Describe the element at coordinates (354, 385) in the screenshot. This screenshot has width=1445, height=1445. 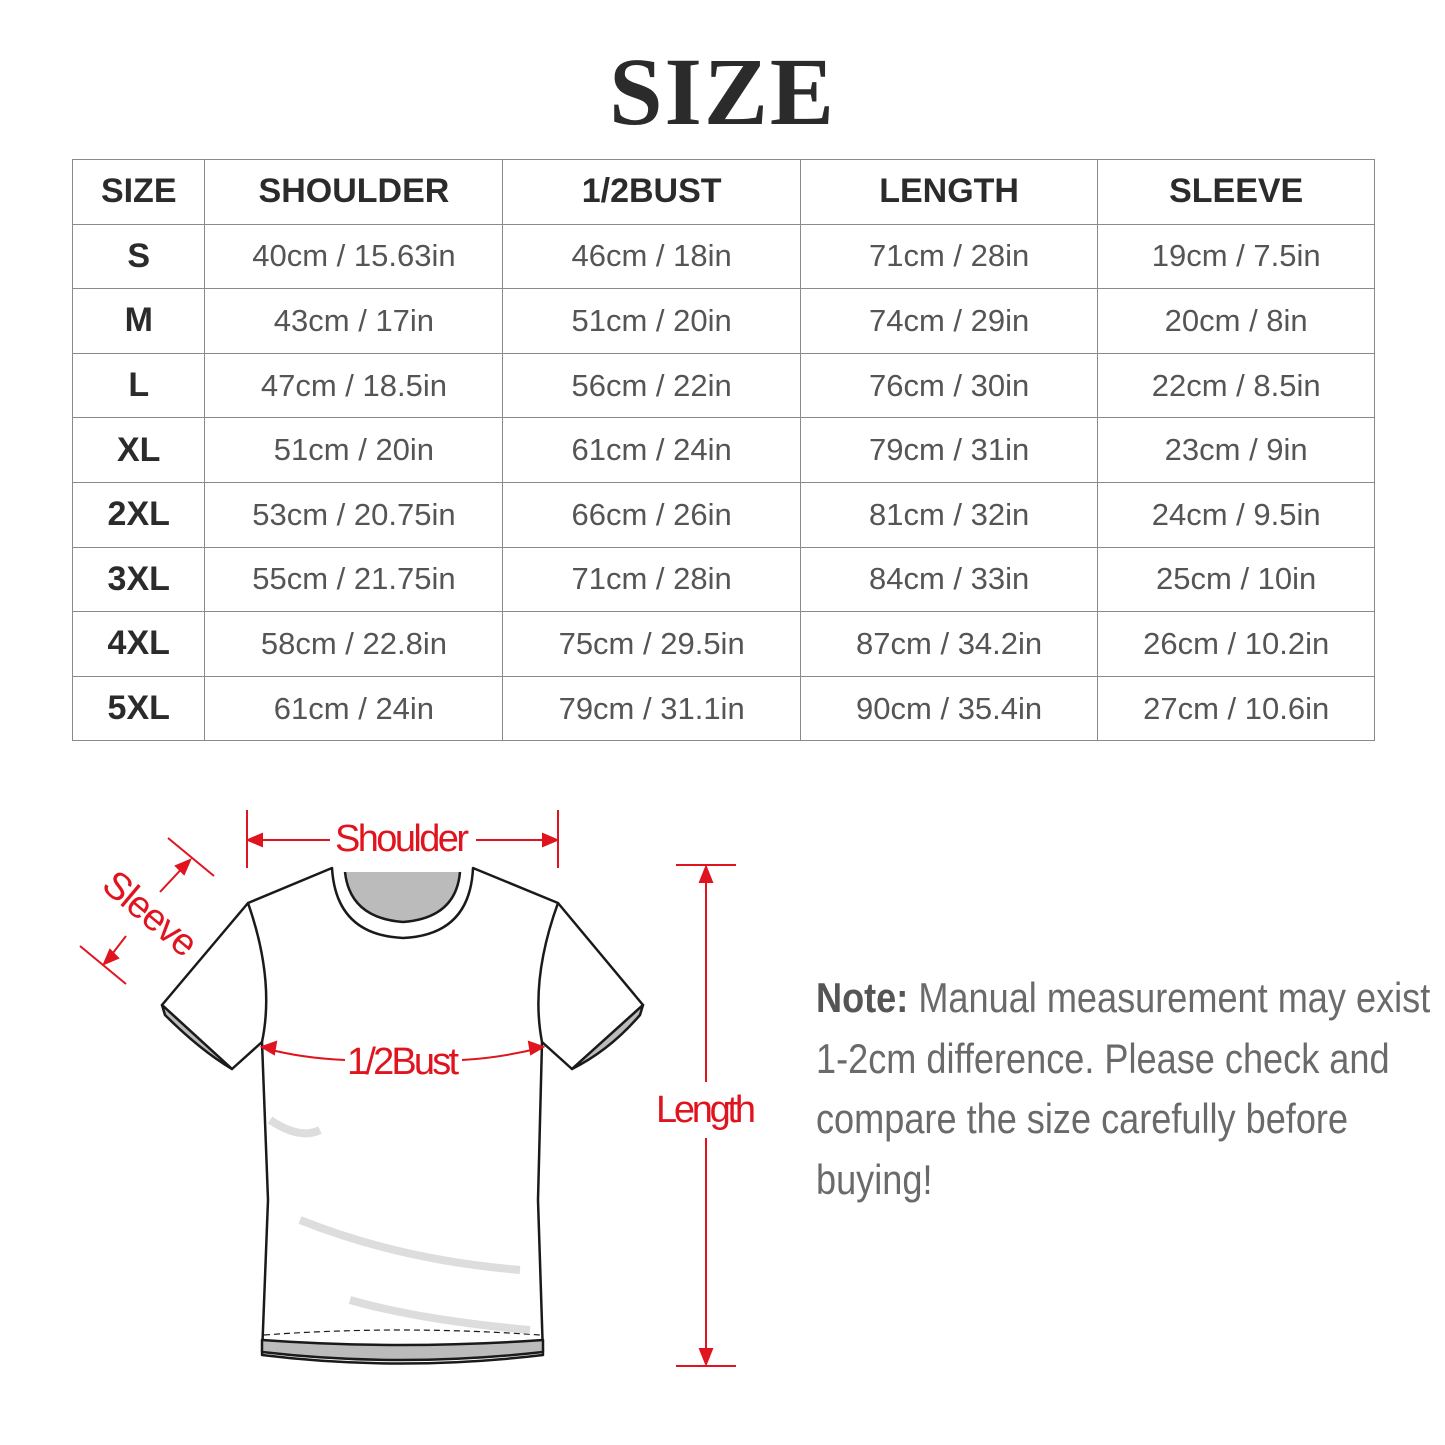
I see `measurement-cell: 47cm / 18.5in` at that location.